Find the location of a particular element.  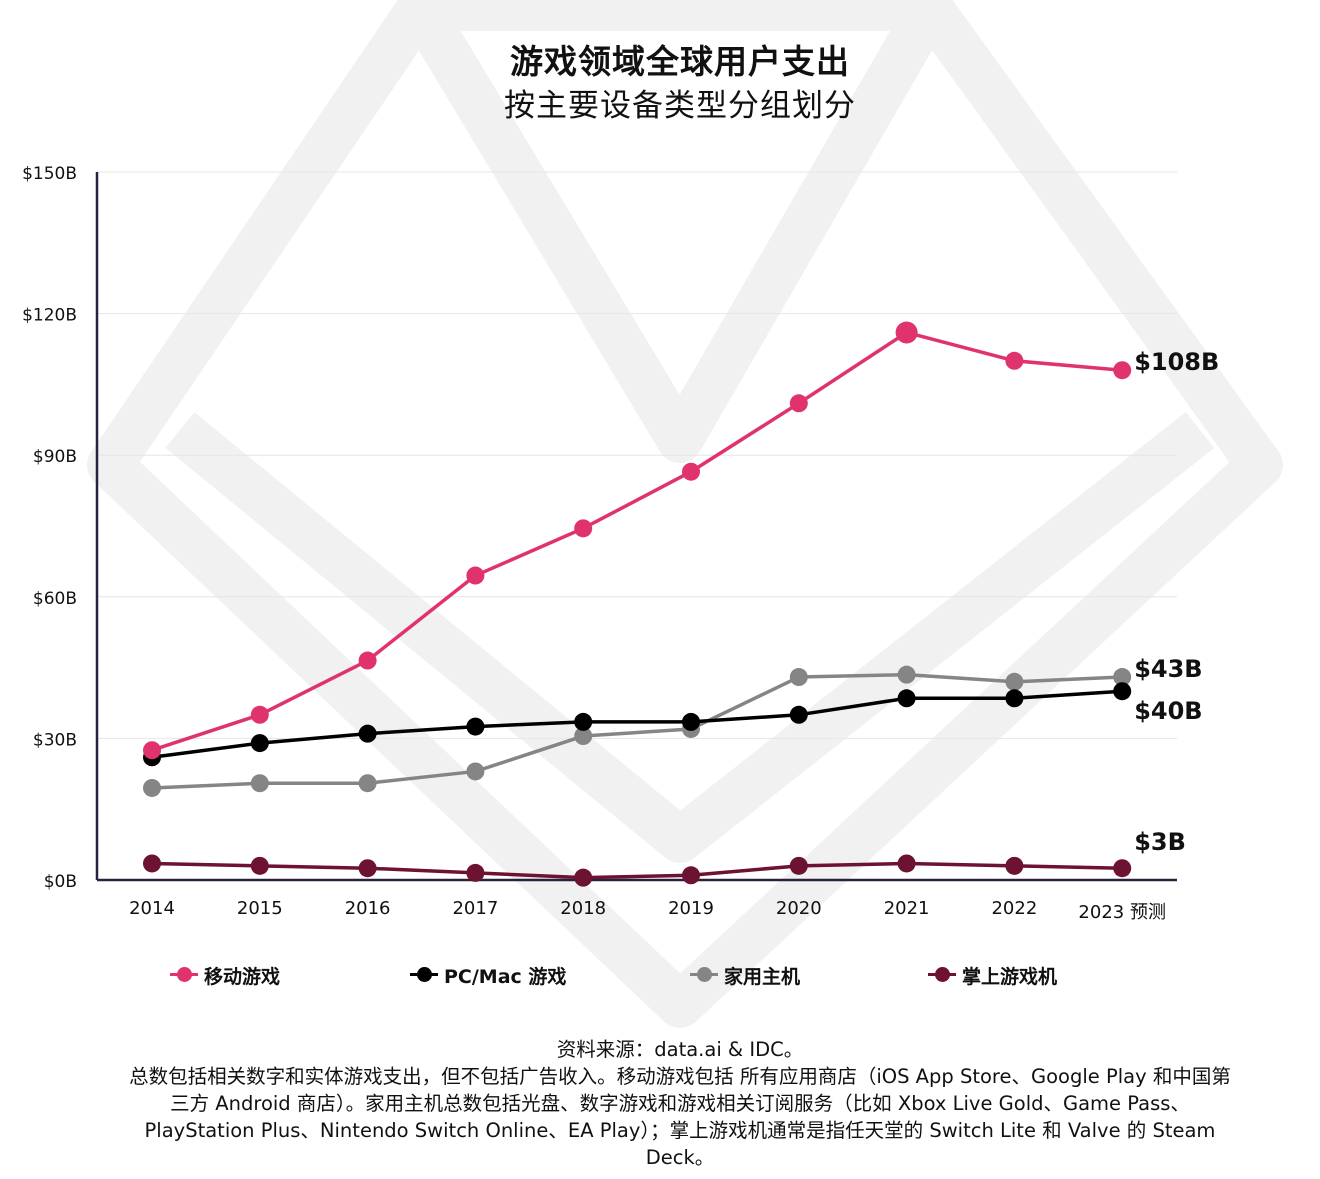

y-tick-label: $120B is located at coordinates (49, 316).